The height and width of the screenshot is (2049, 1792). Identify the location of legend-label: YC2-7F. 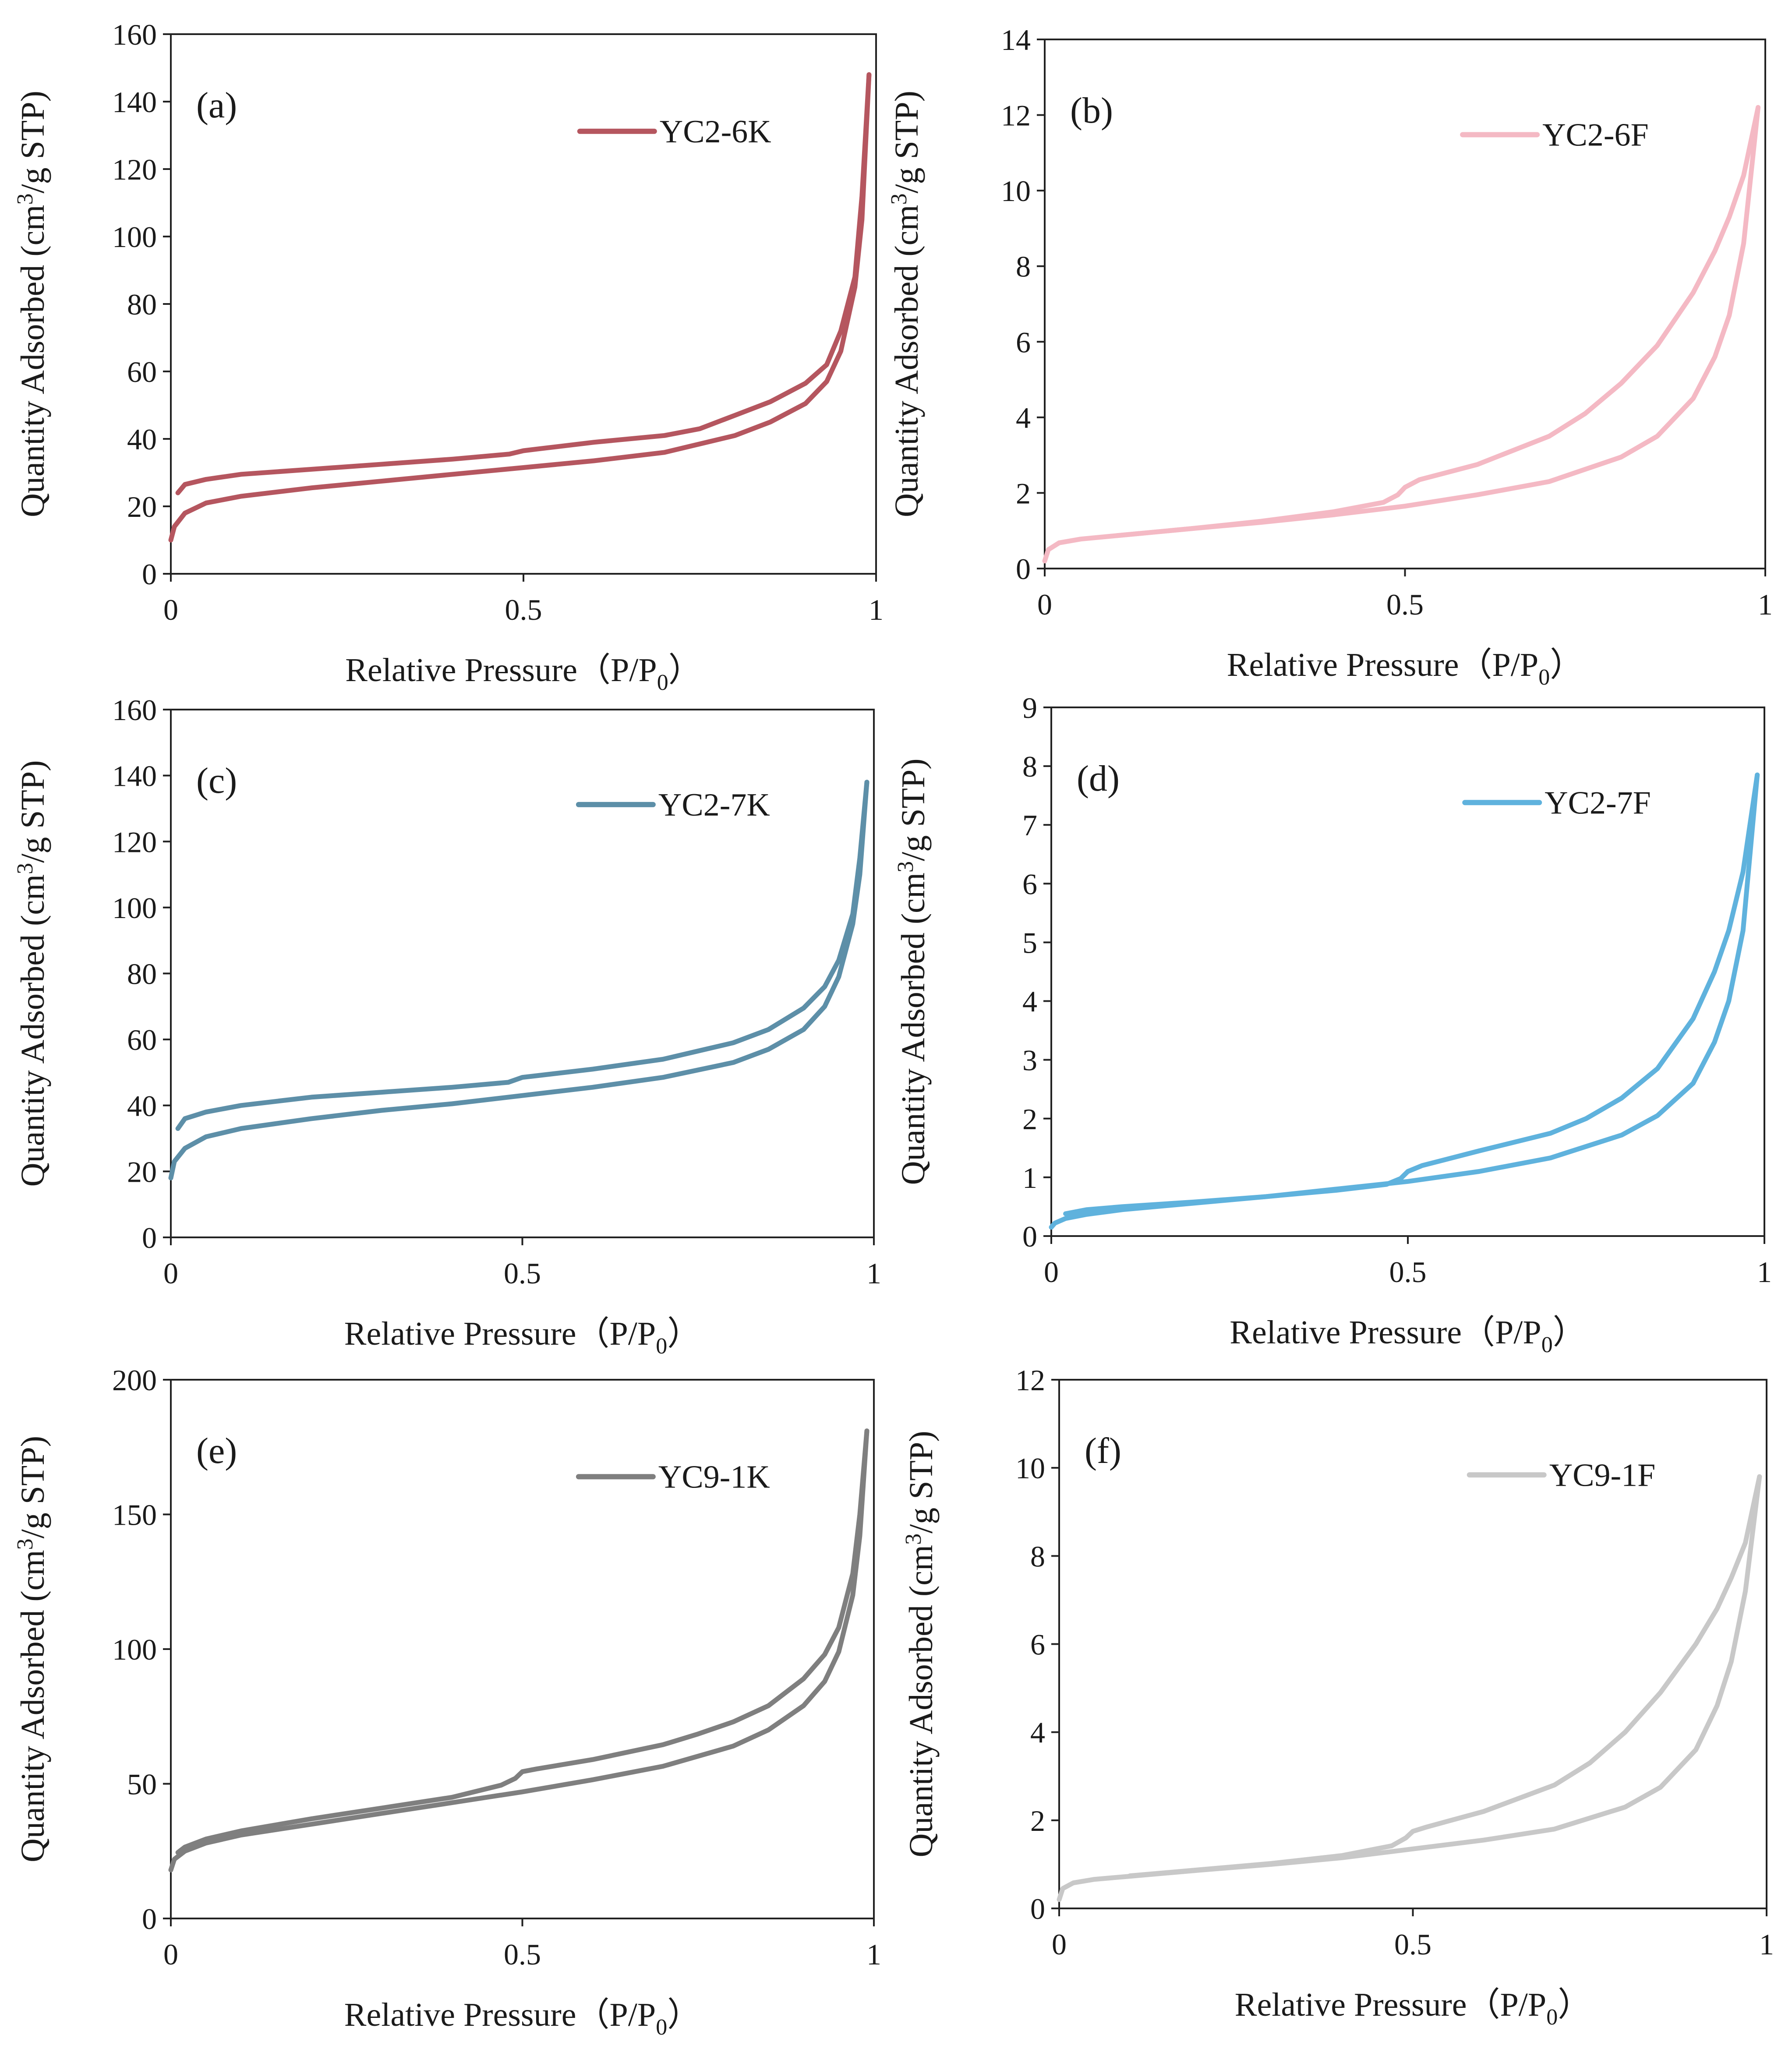
(1598, 803).